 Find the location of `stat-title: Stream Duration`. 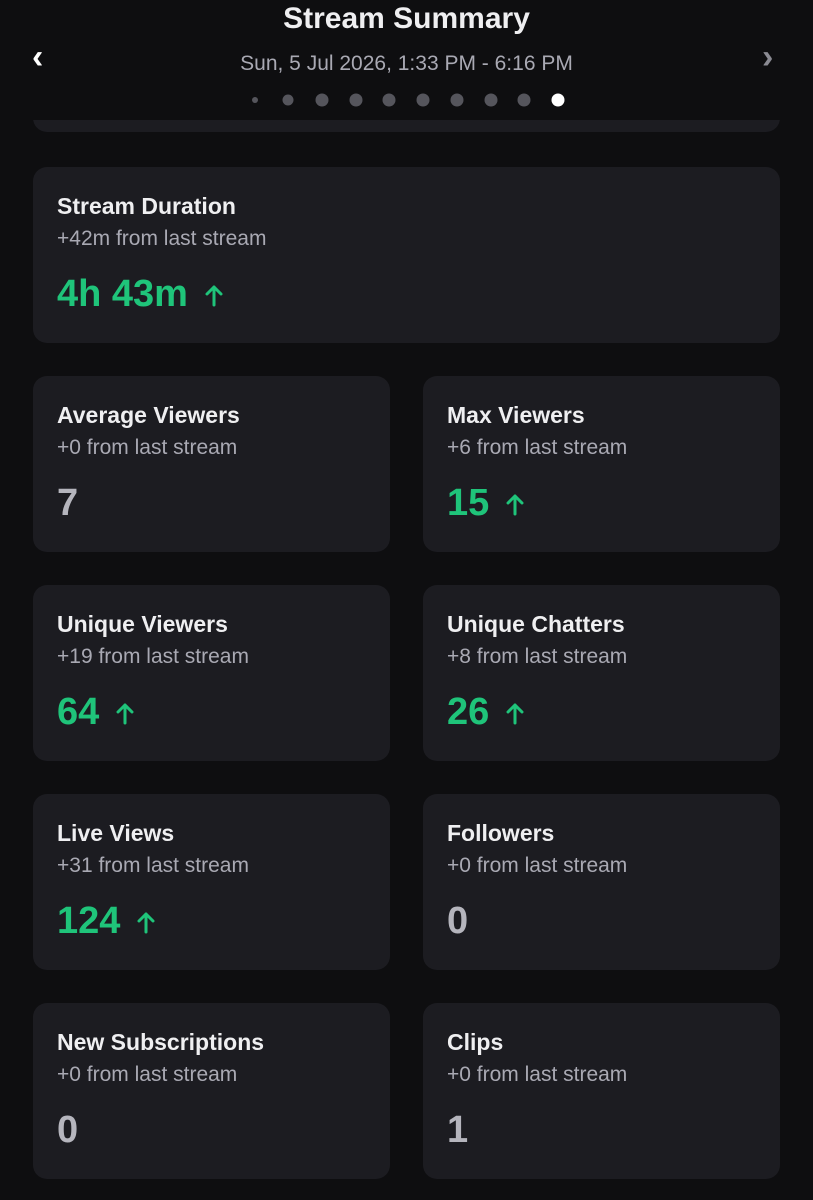

stat-title: Stream Duration is located at coordinates (146, 206).